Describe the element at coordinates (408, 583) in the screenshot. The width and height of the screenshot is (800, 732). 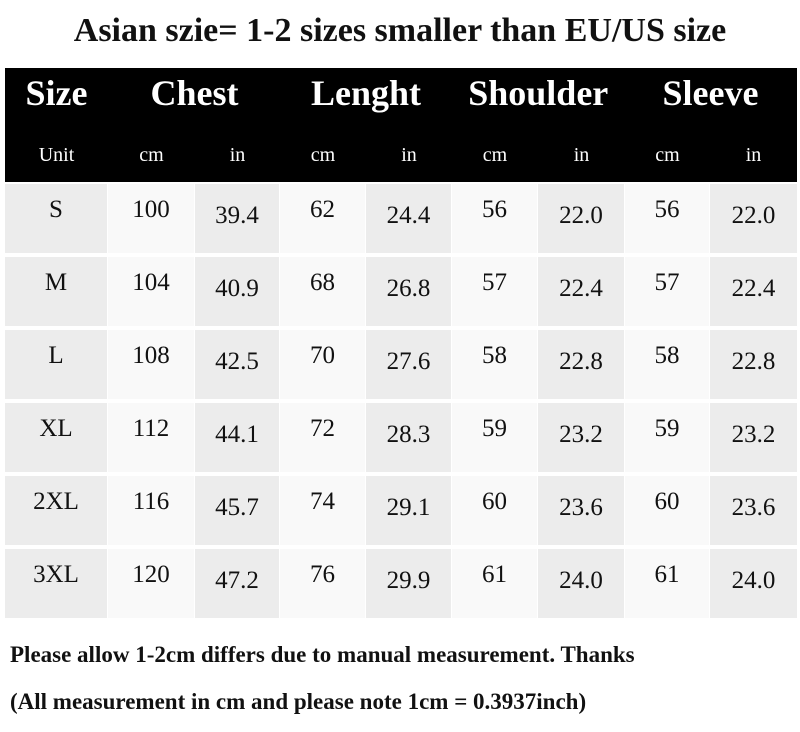
I see `measure-cell: 29.9` at that location.